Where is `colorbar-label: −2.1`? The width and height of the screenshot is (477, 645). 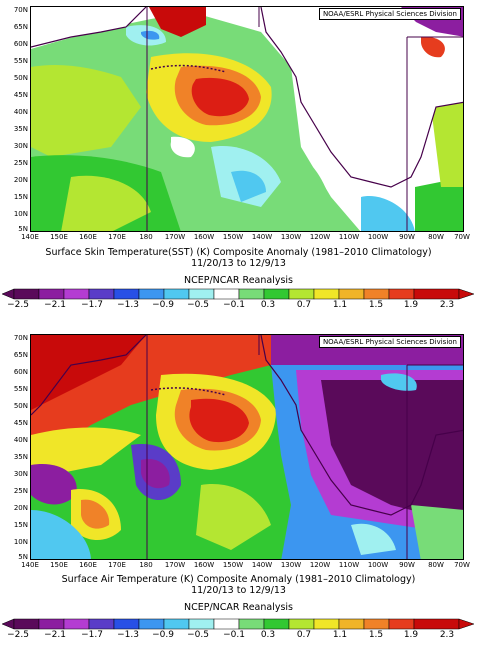 colorbar-label: −2.1 is located at coordinates (55, 635).